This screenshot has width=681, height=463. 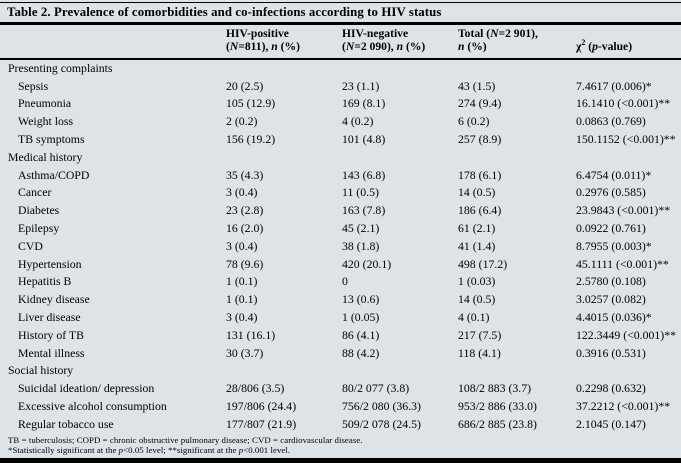 I want to click on cell: 178 (6.1), so click(x=480, y=174).